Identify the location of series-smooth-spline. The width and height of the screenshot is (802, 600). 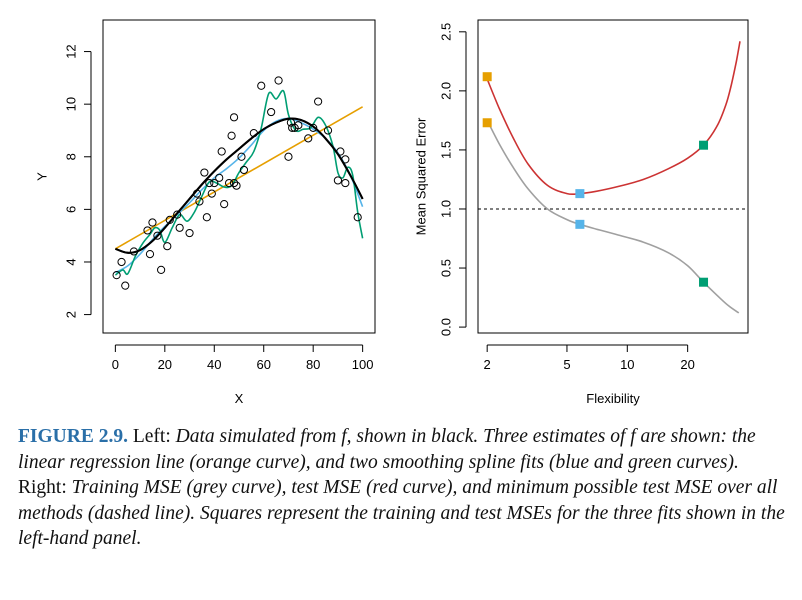
(239, 195).